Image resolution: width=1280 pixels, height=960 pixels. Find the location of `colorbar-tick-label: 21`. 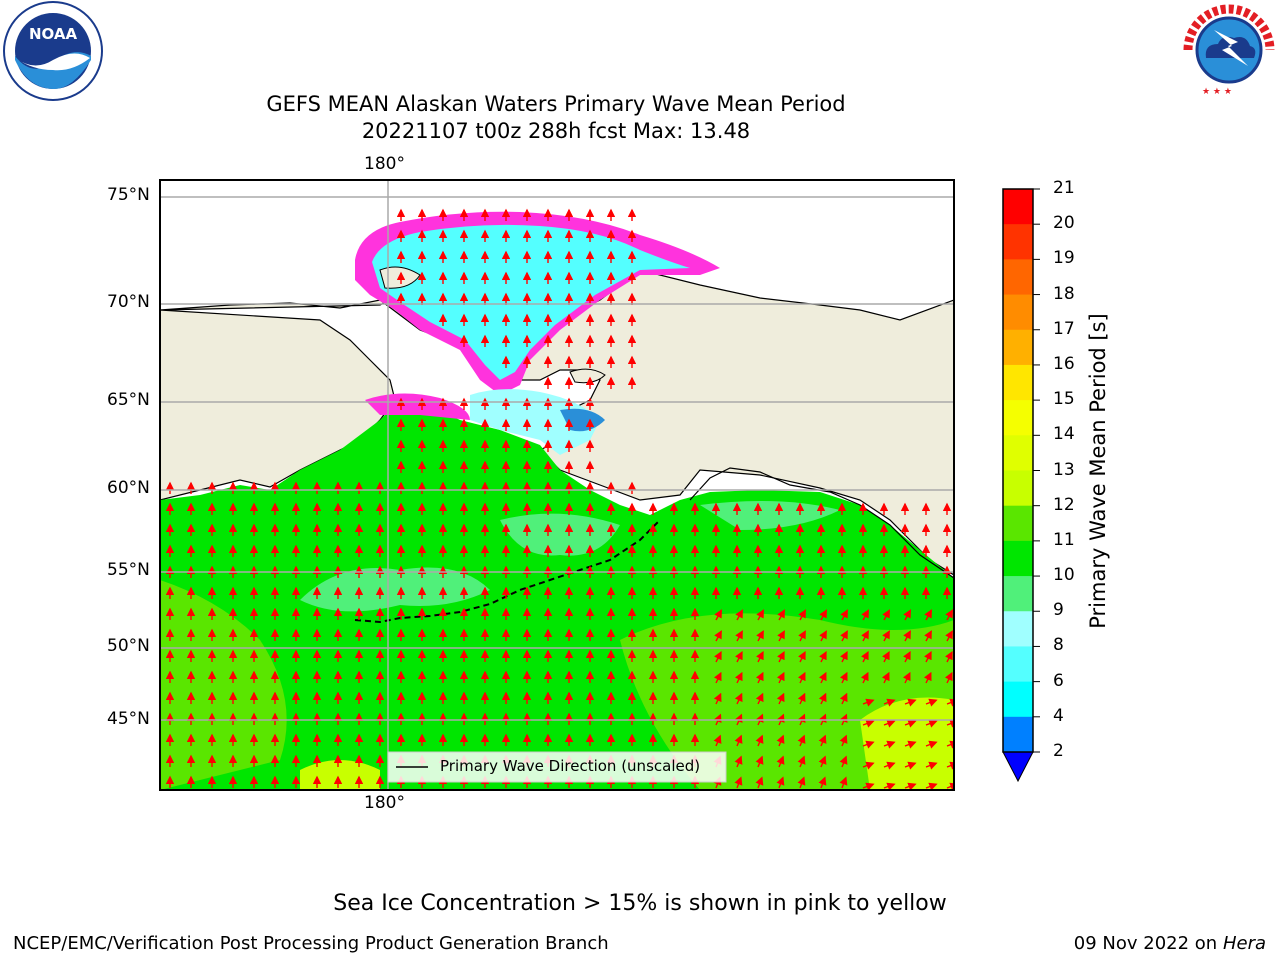

colorbar-tick-label: 21 is located at coordinates (1064, 188).